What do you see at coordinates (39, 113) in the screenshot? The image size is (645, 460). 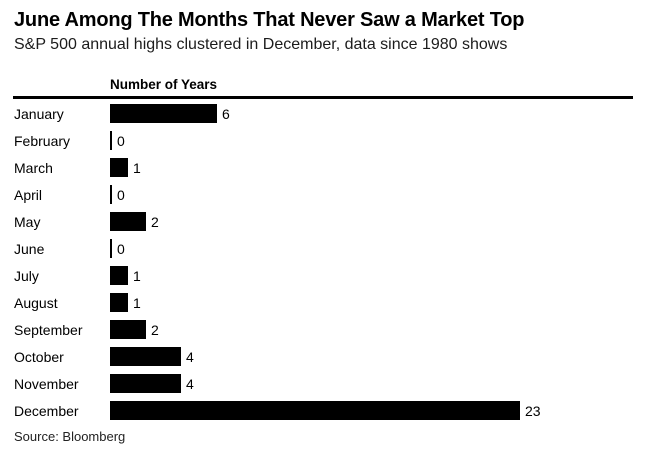 I see `category-label: January` at bounding box center [39, 113].